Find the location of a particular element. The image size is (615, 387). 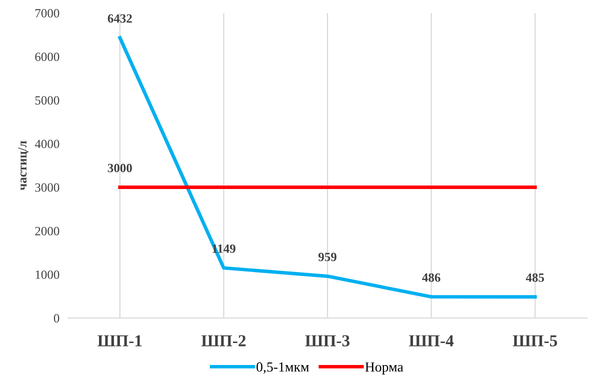

legend-label: Норма is located at coordinates (384, 368).